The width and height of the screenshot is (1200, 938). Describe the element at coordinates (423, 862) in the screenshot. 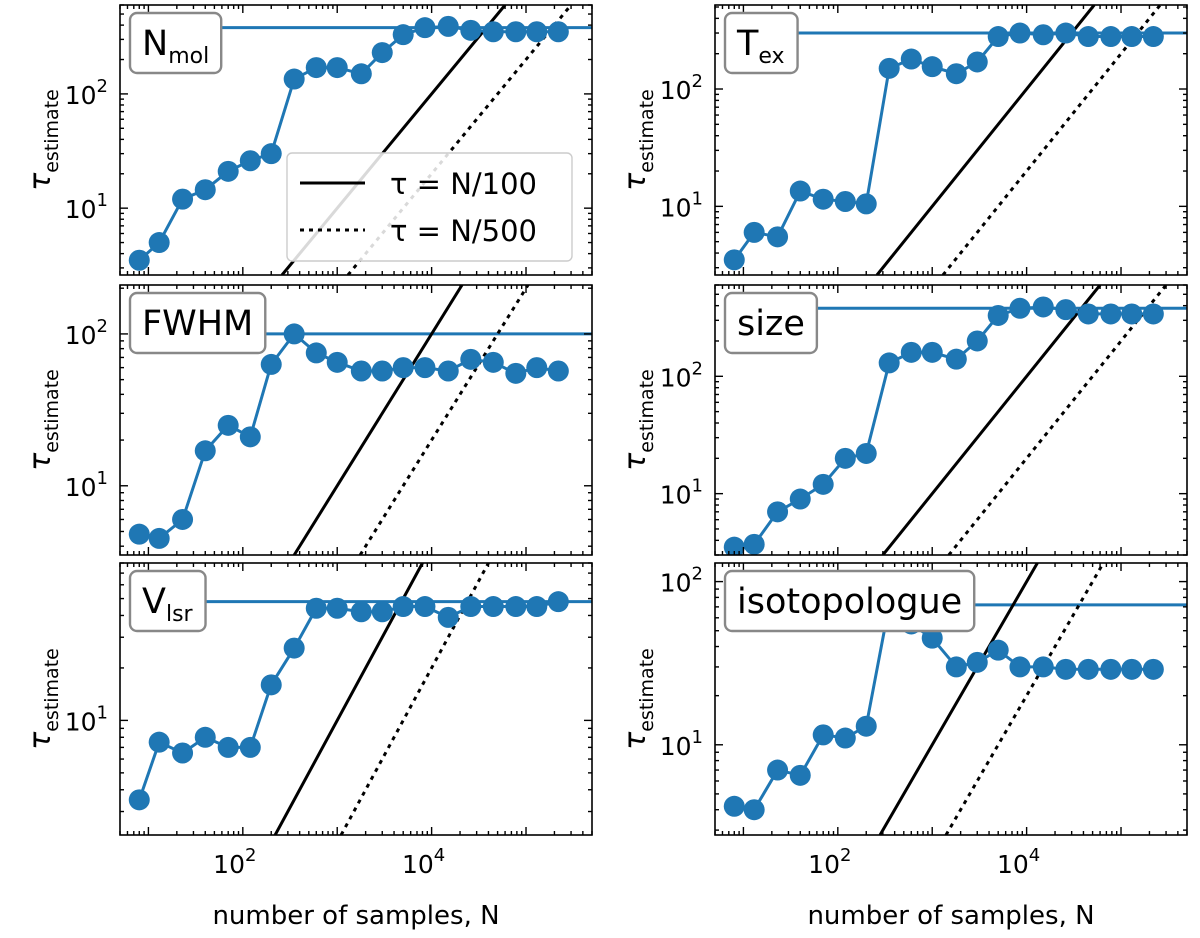

I see `x-tick-label: 10⁴` at that location.